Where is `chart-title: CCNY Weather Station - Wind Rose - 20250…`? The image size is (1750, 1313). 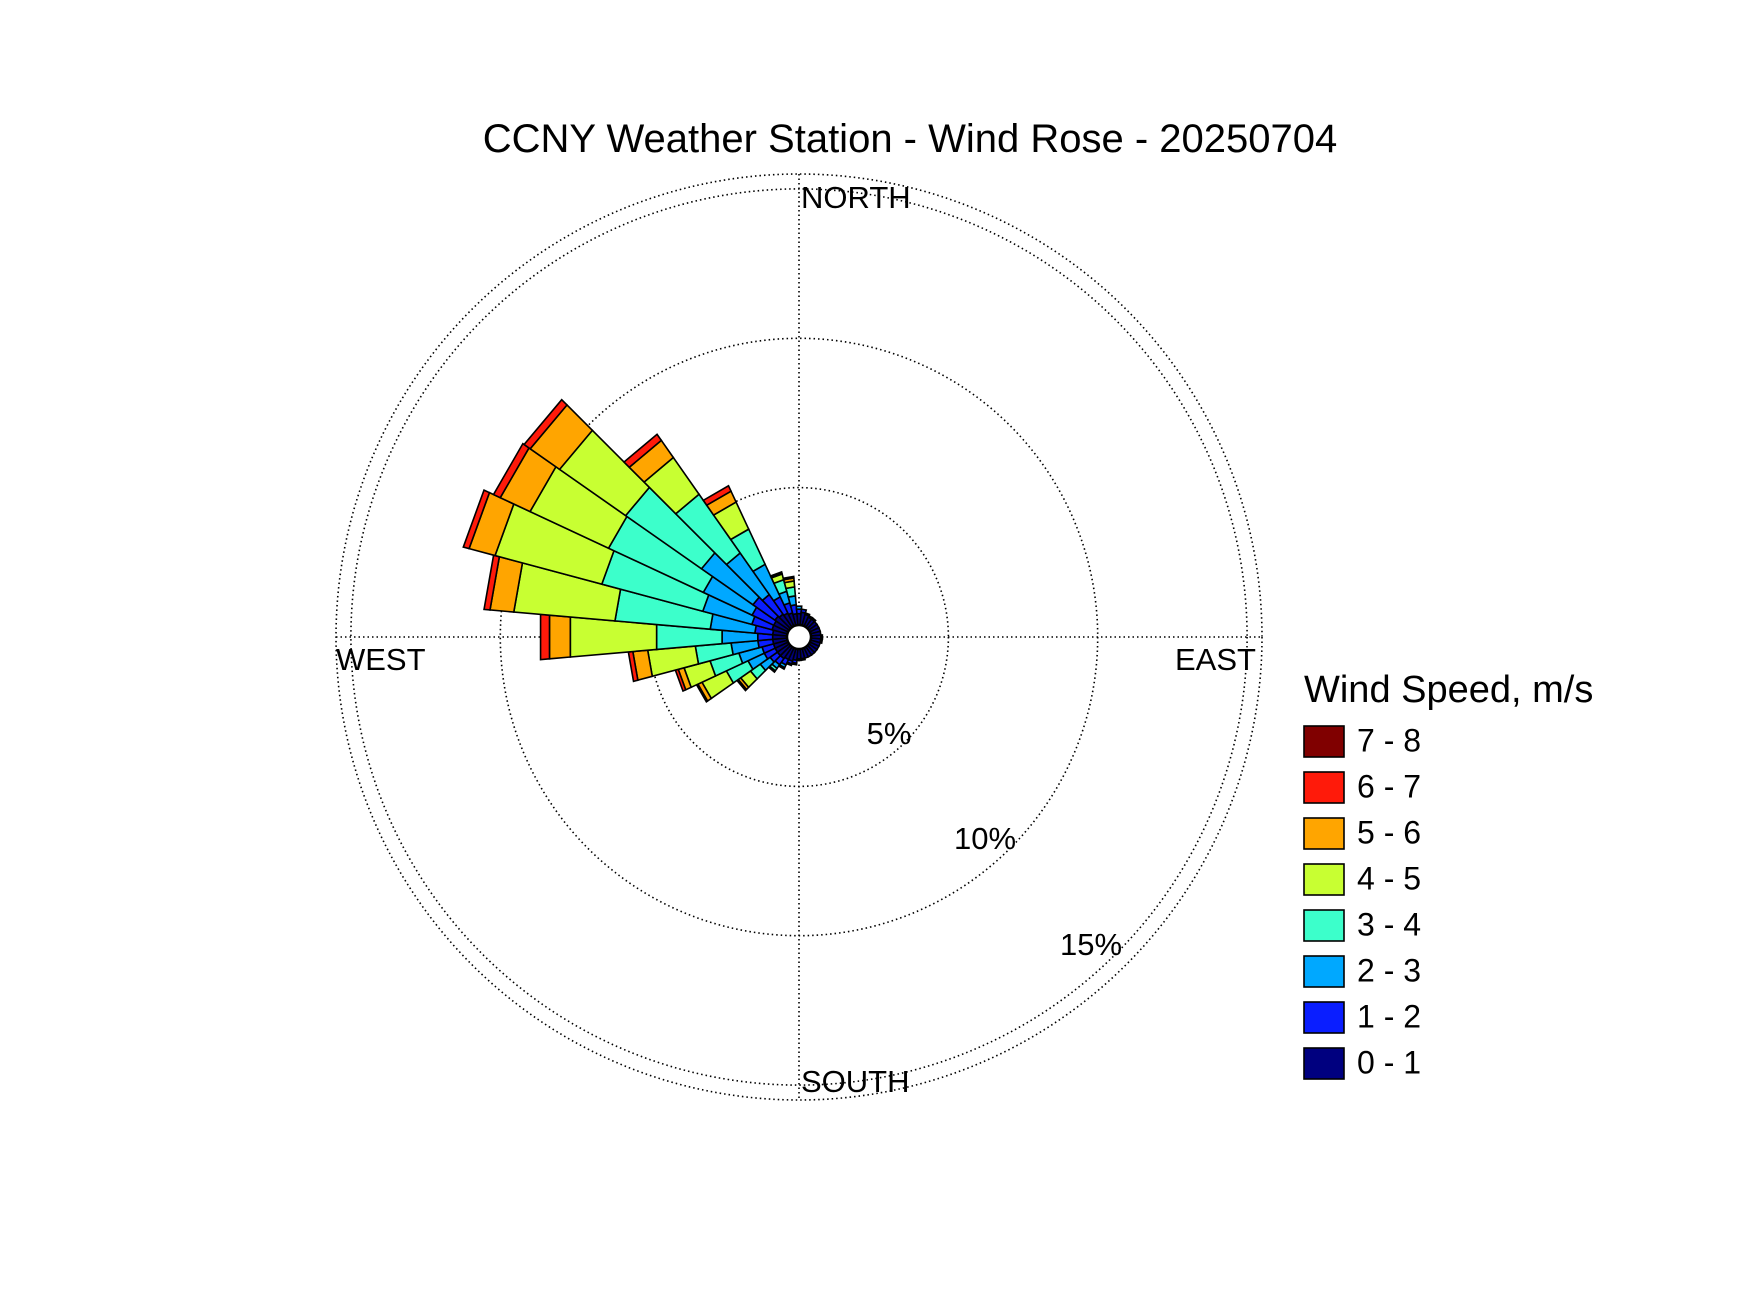 chart-title: CCNY Weather Station - Wind Rose - 20250… is located at coordinates (910, 139).